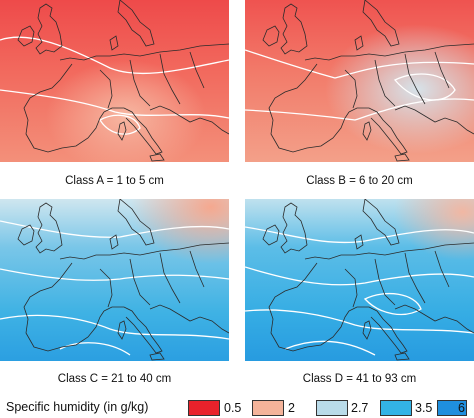 This screenshot has width=474, height=418. What do you see at coordinates (77, 407) in the screenshot?
I see `legend-title: Specific humidity (in g/kg)` at bounding box center [77, 407].